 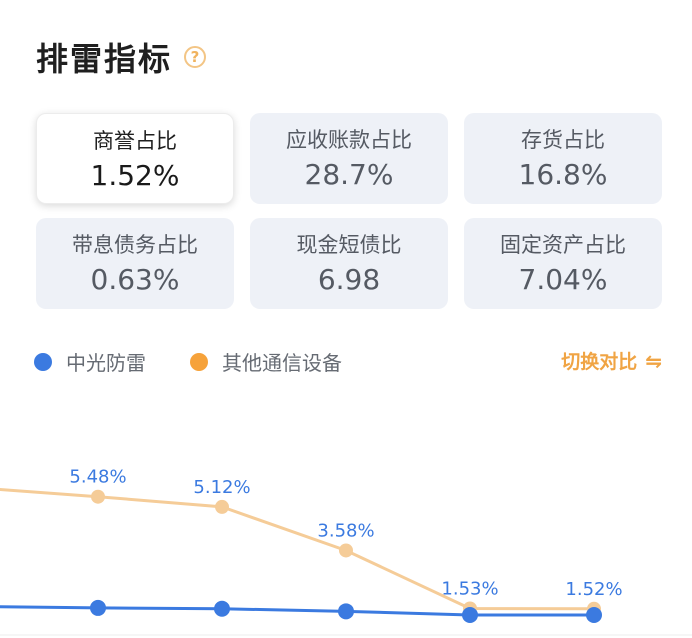 I want to click on metric-label: 固定资产占比, so click(x=563, y=245).